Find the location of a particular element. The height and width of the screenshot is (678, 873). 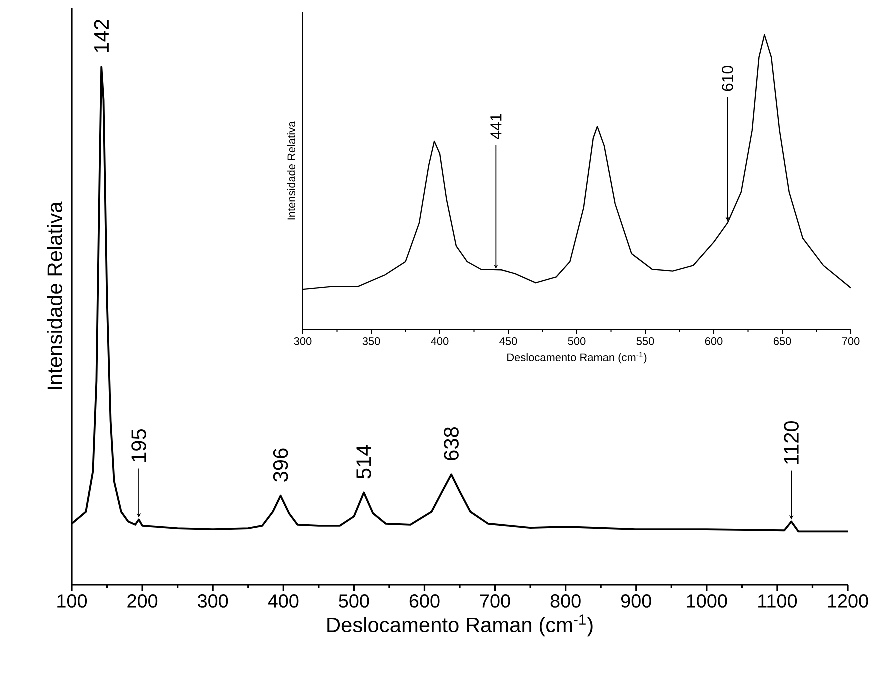

annotation: 142 is located at coordinates (101, 36).